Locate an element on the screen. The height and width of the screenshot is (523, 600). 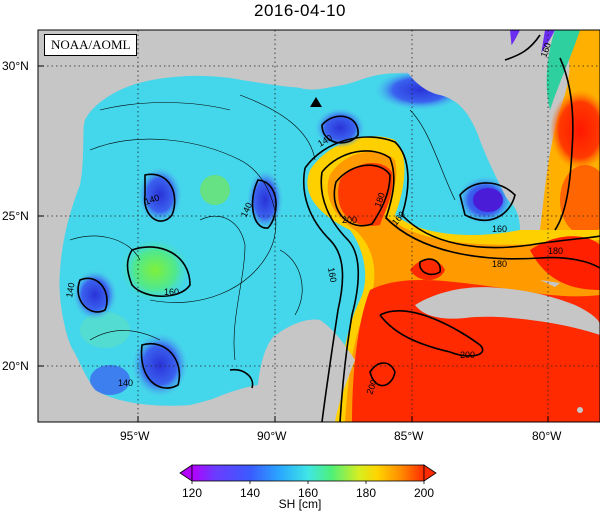
colorbar-bar is located at coordinates (308, 473).